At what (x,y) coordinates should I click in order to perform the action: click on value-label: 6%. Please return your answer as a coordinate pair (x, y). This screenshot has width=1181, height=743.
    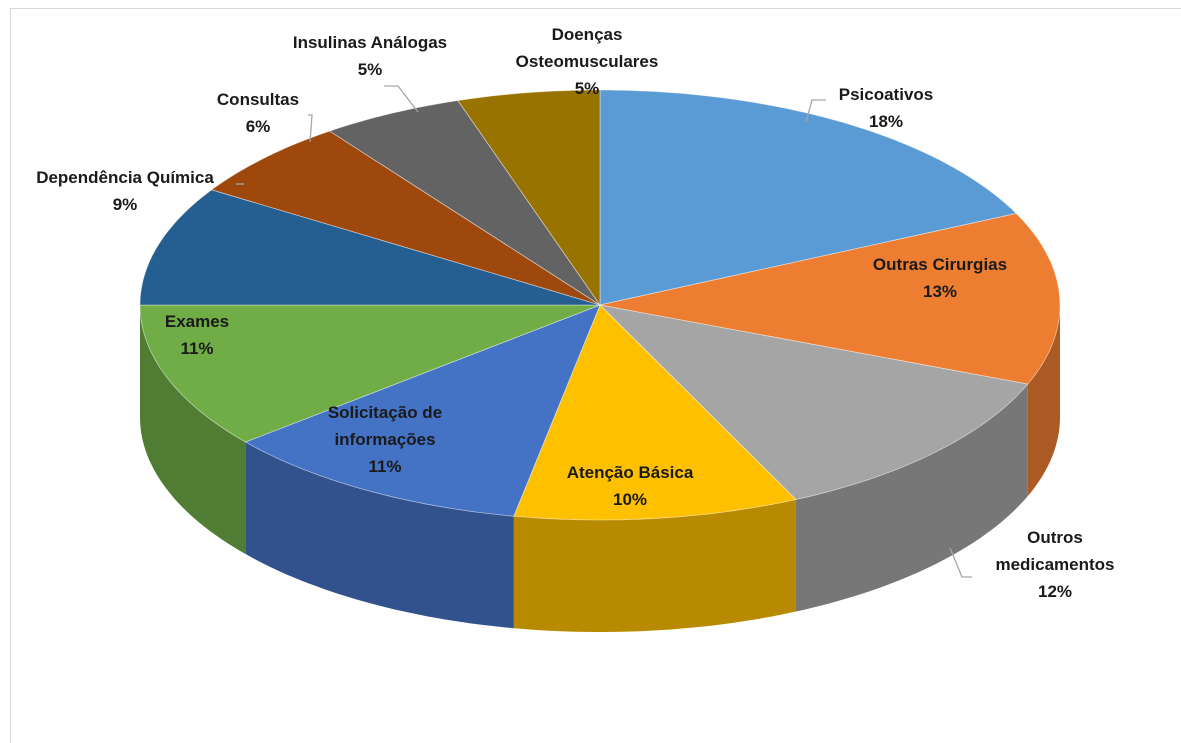
    Looking at the image, I should click on (258, 126).